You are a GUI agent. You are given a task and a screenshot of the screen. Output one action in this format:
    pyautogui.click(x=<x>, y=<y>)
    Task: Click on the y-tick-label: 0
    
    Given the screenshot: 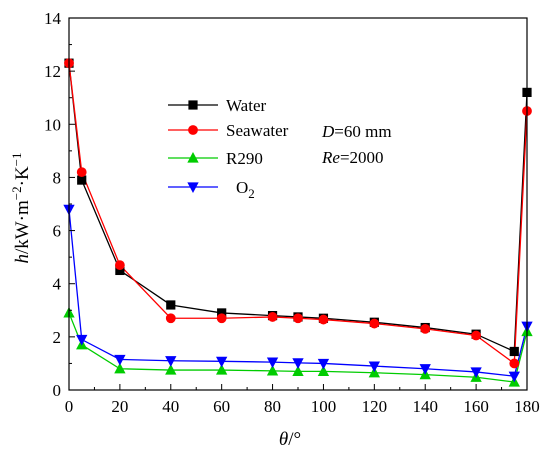 What is the action you would take?
    pyautogui.click(x=57, y=390)
    